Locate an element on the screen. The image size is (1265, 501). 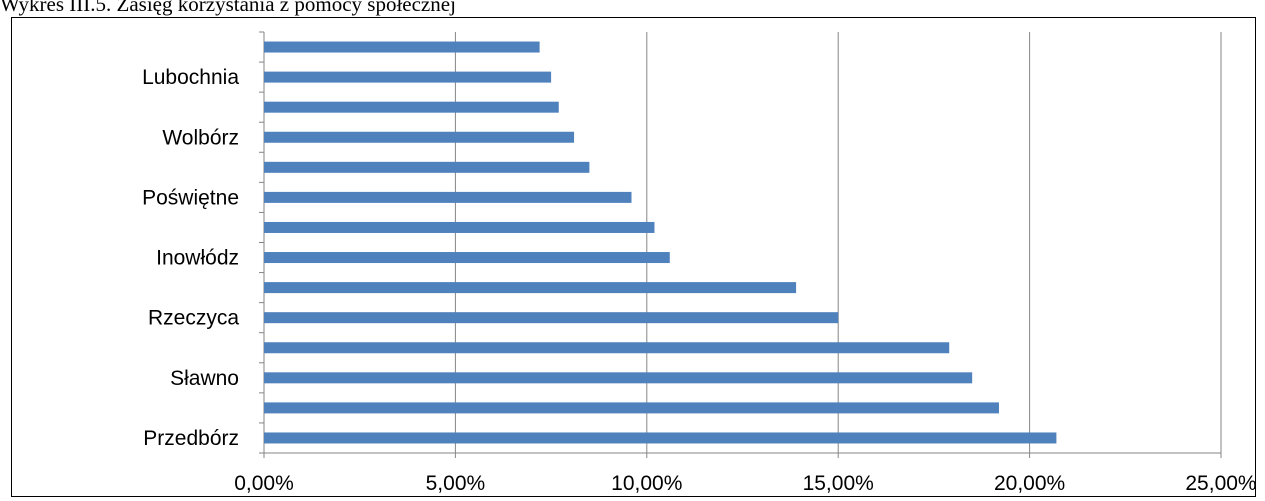
category-label: Wolbórz is located at coordinates (200, 137).